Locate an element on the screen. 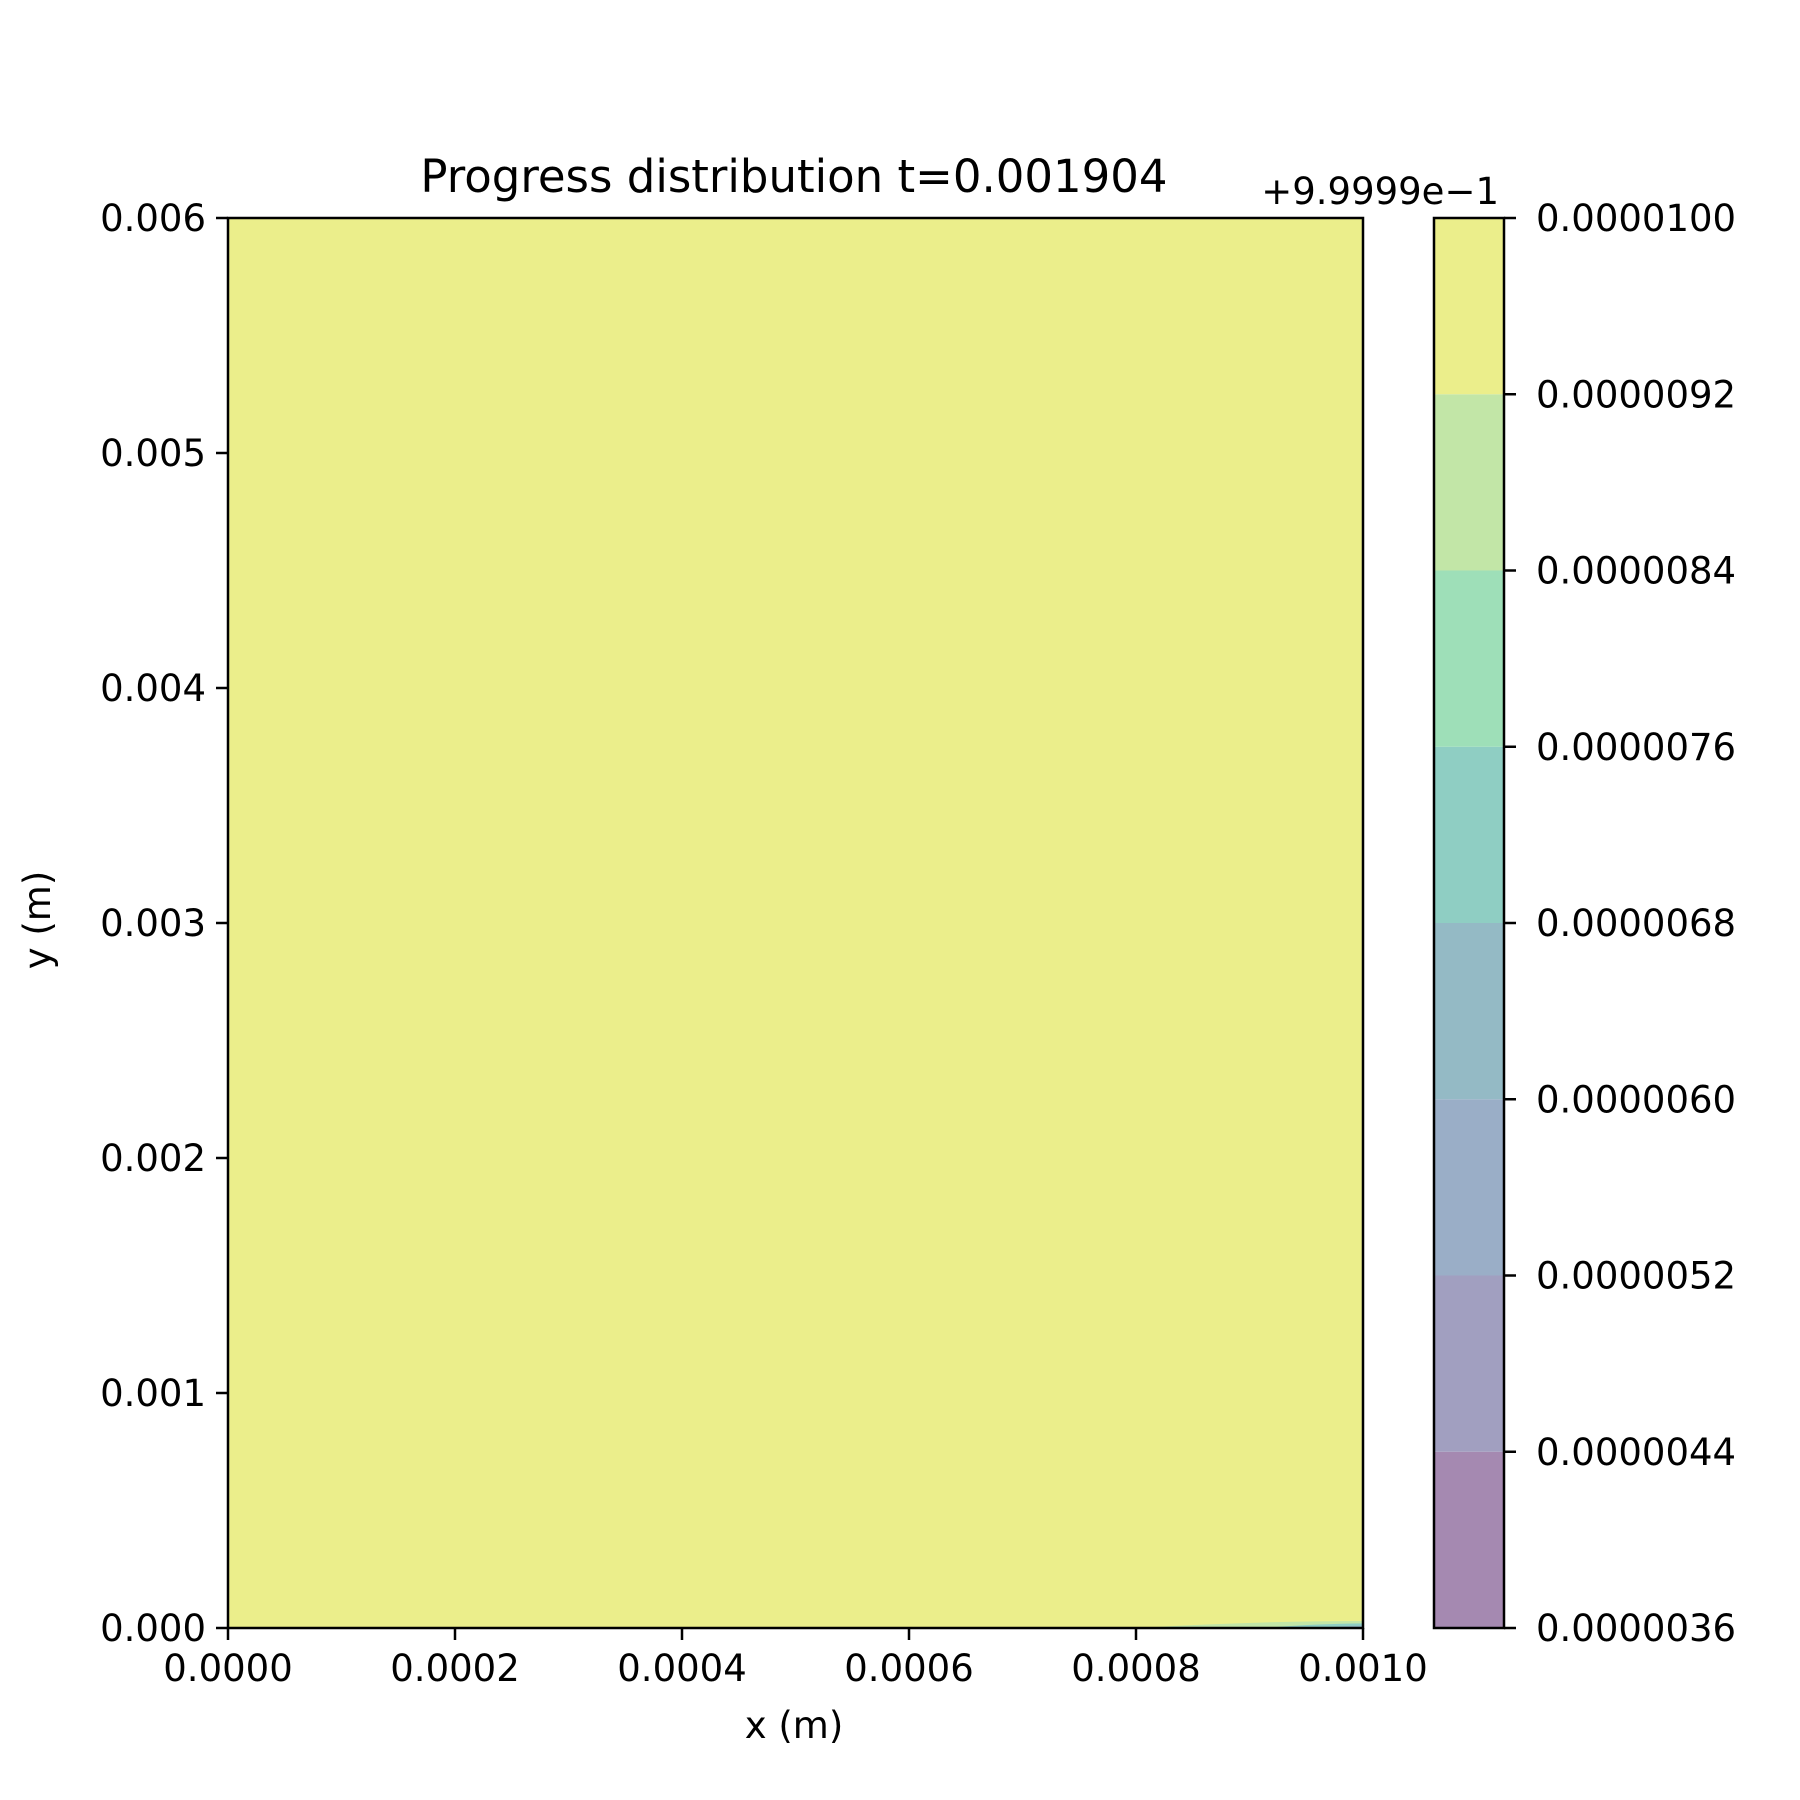 This screenshot has width=1800, height=1800. x-tick-label: 0.0010 is located at coordinates (1362, 1668).